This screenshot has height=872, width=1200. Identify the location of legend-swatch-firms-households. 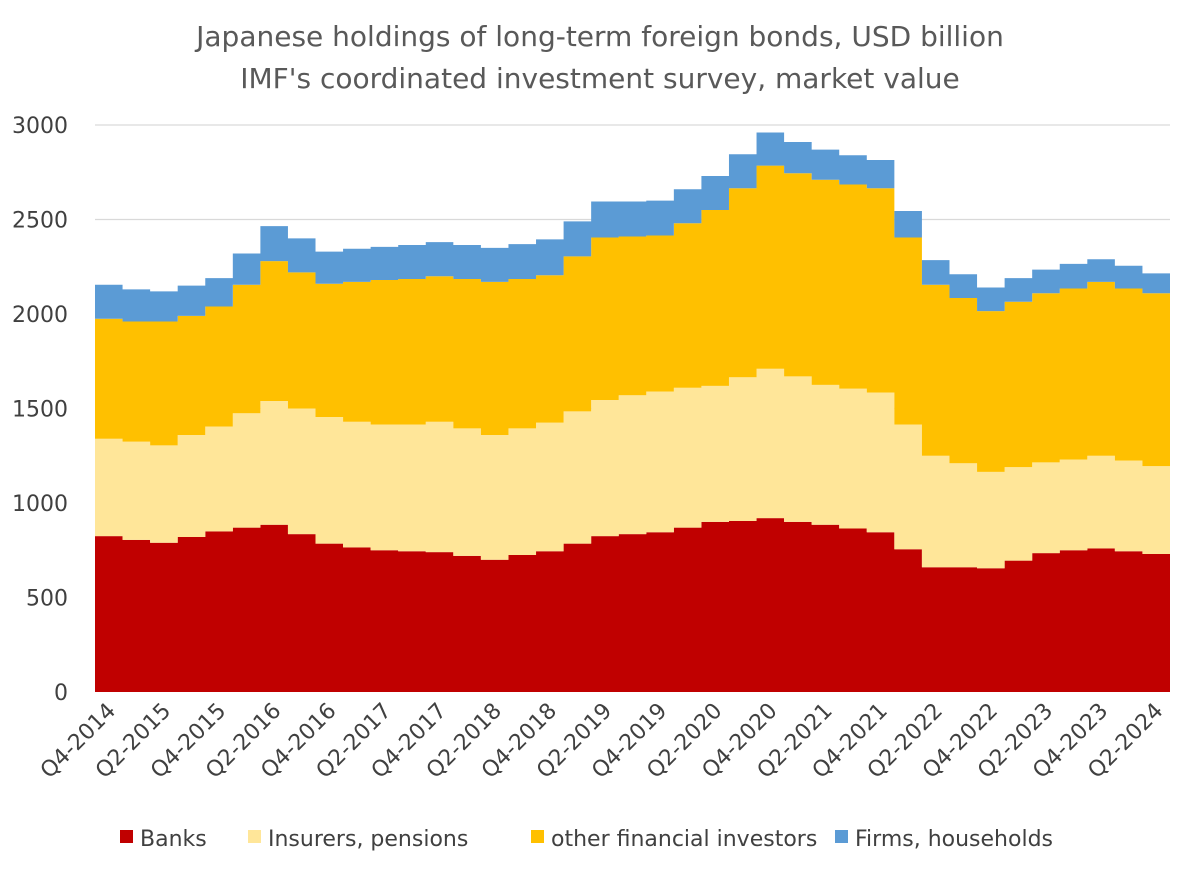
(841, 836).